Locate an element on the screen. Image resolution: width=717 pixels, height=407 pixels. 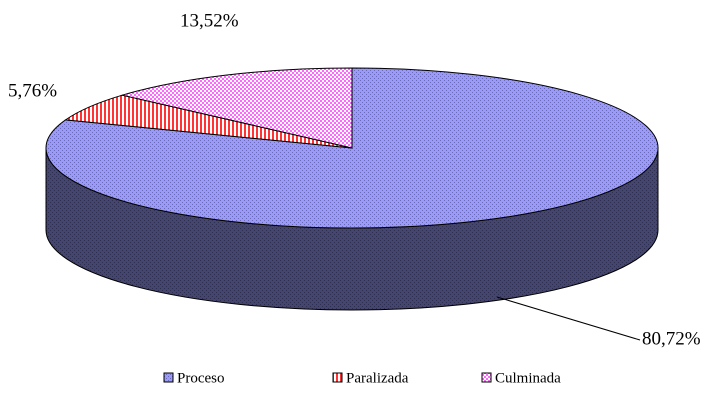
pie-slice is located at coordinates (236, 108).